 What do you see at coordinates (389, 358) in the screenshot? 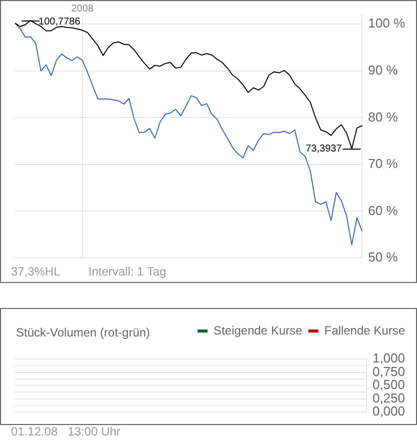
I see `y-tick-label: 1,000` at bounding box center [389, 358].